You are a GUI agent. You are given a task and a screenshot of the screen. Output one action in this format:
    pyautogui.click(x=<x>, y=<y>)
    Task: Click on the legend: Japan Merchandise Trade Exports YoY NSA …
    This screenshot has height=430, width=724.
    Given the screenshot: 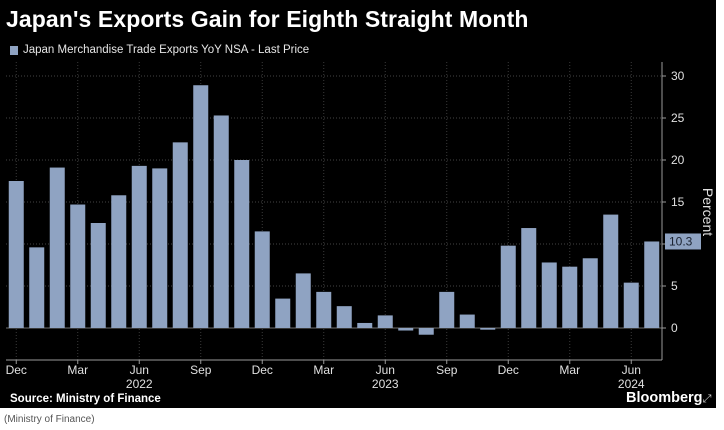 What is the action you would take?
    pyautogui.click(x=159, y=50)
    